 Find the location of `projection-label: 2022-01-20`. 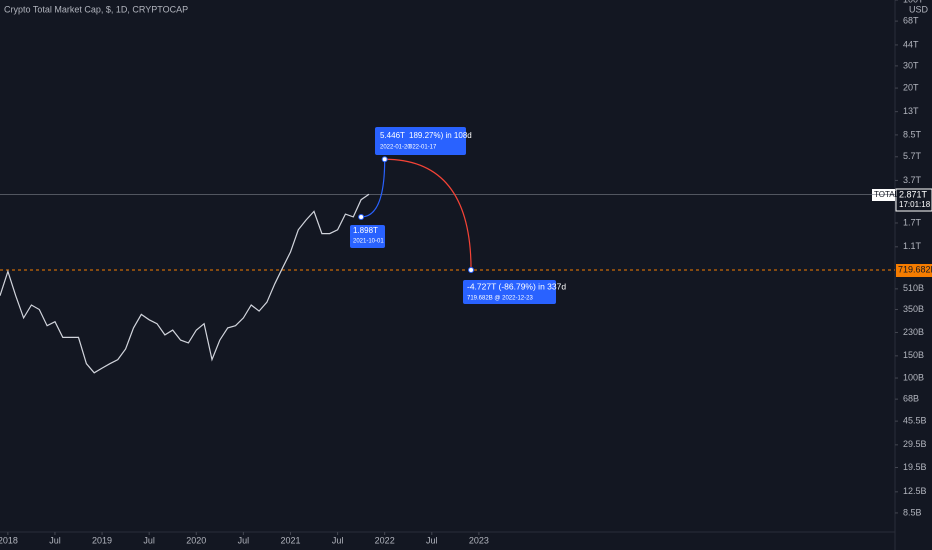

projection-label: 2022-01-20 is located at coordinates (395, 148).